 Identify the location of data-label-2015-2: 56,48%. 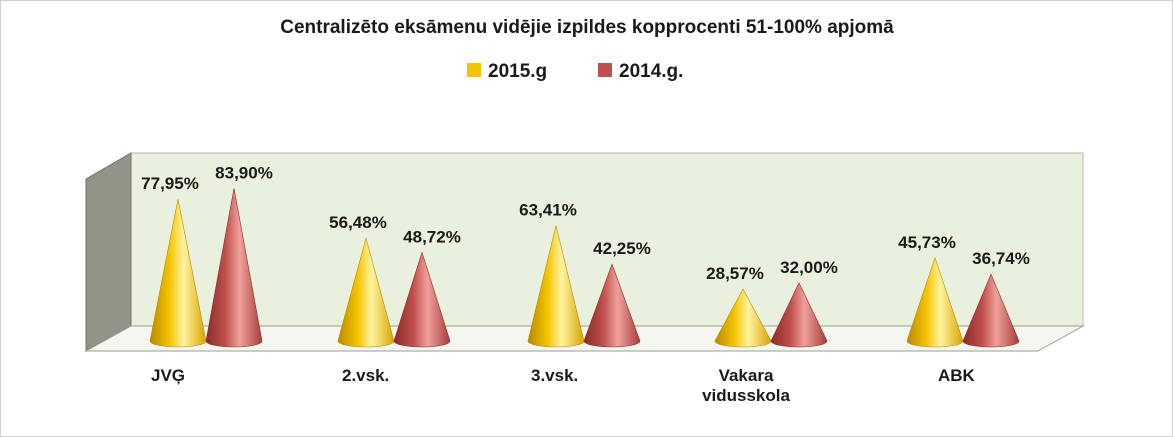
(358, 222).